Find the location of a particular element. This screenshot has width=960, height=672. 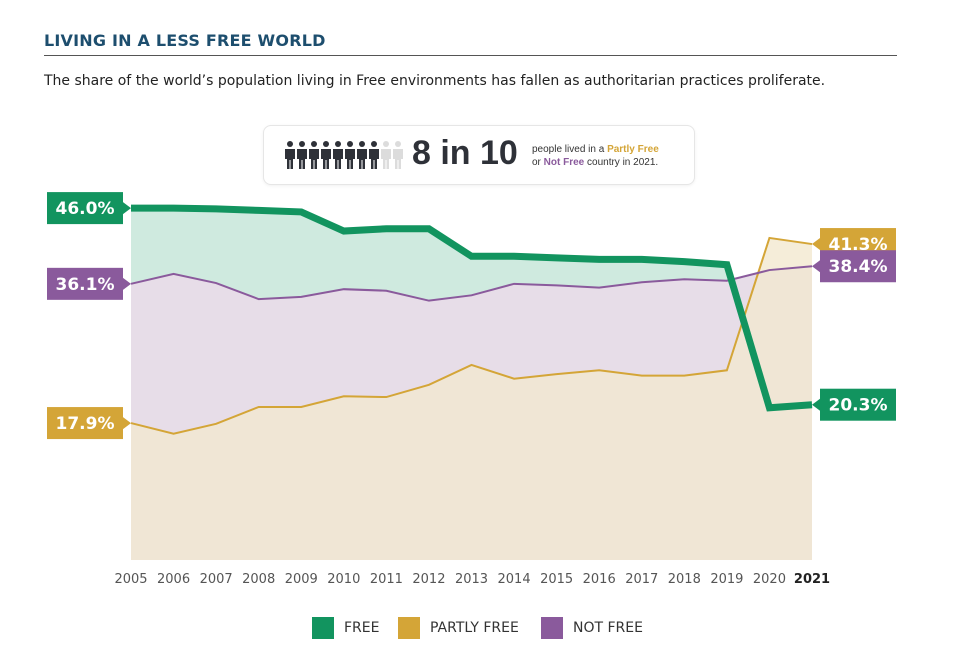

value-label: 20.3% is located at coordinates (854, 404).